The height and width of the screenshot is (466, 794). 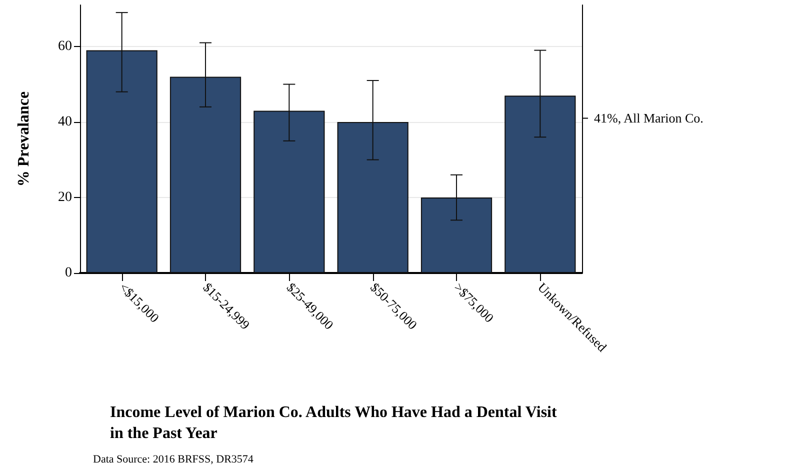 What do you see at coordinates (24, 139) in the screenshot?
I see `y-axis-title: % Prevalance` at bounding box center [24, 139].